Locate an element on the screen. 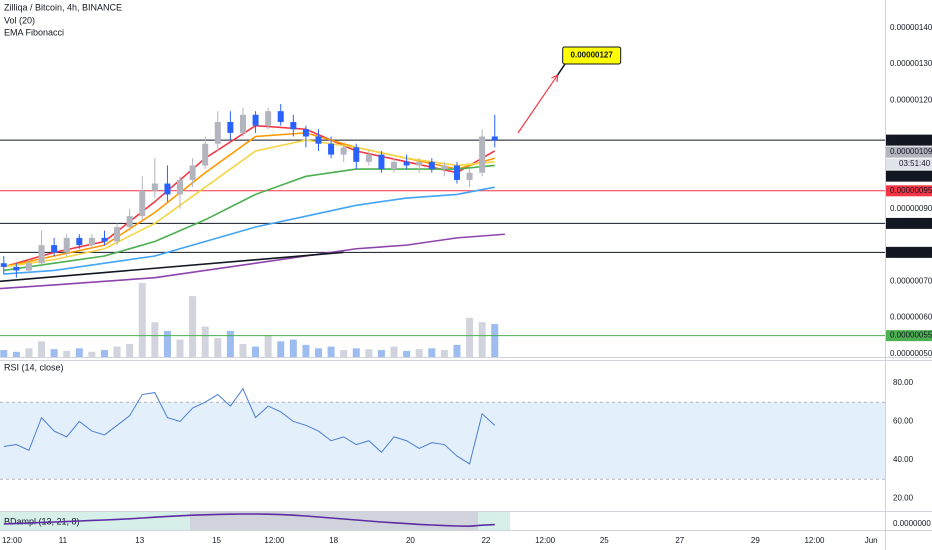 The image size is (932, 550). x-tick-label: 11 is located at coordinates (63, 540).